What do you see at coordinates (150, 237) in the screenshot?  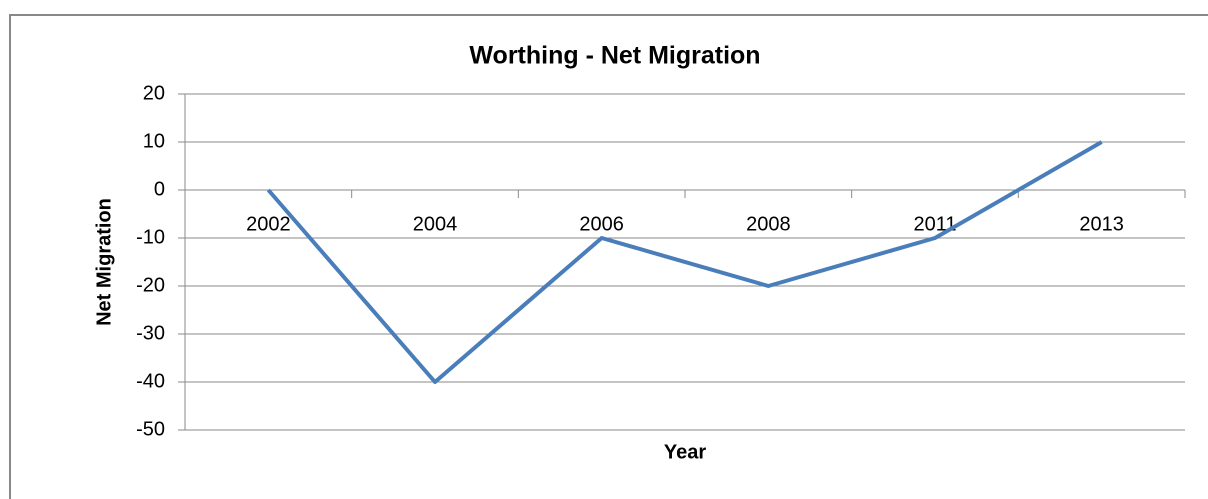 I see `y-tick-label: -10` at bounding box center [150, 237].